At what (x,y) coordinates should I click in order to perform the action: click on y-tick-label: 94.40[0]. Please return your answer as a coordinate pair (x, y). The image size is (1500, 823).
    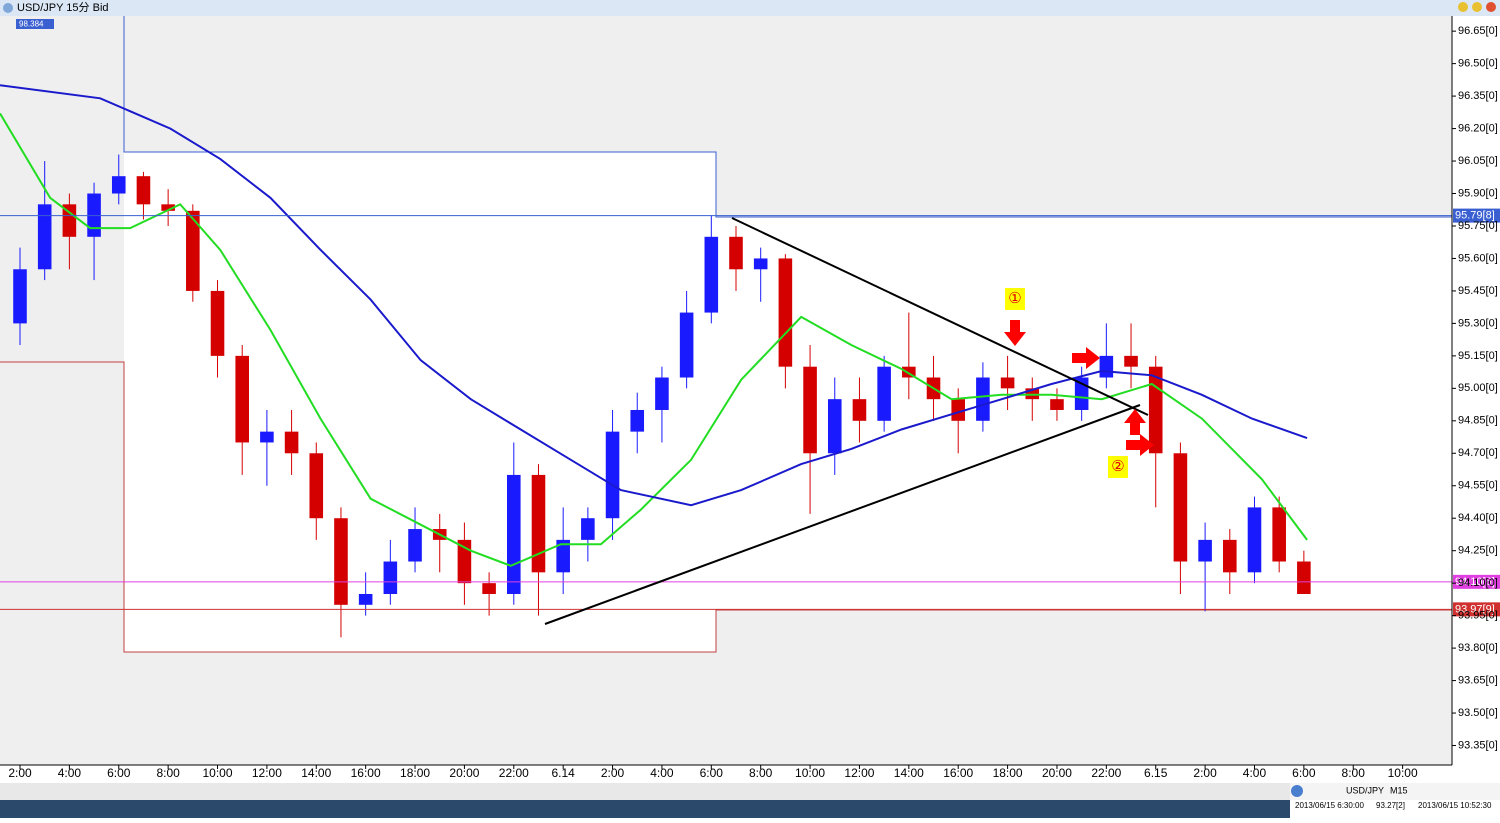
    Looking at the image, I should click on (1478, 518).